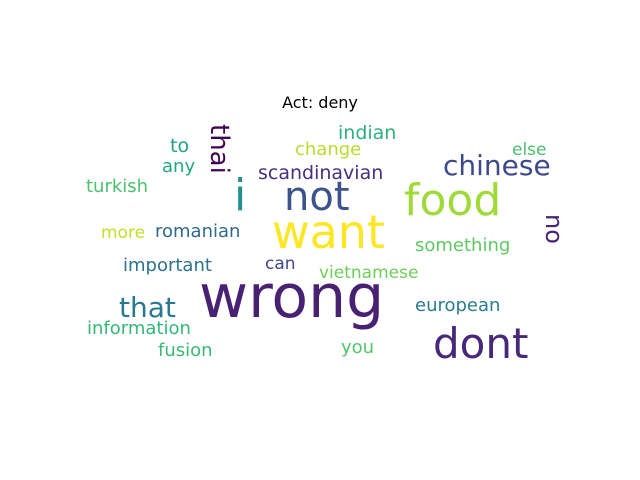 The height and width of the screenshot is (480, 640). Describe the element at coordinates (317, 197) in the screenshot. I see `word-not: not` at that location.